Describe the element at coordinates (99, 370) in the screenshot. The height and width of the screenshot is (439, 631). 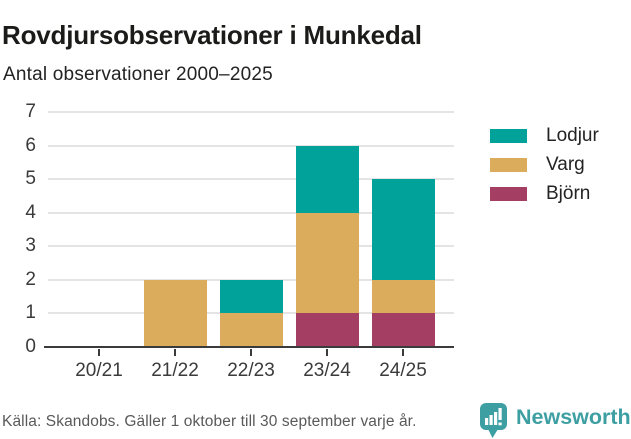
I see `x-axis-tick-label: 20/21` at that location.